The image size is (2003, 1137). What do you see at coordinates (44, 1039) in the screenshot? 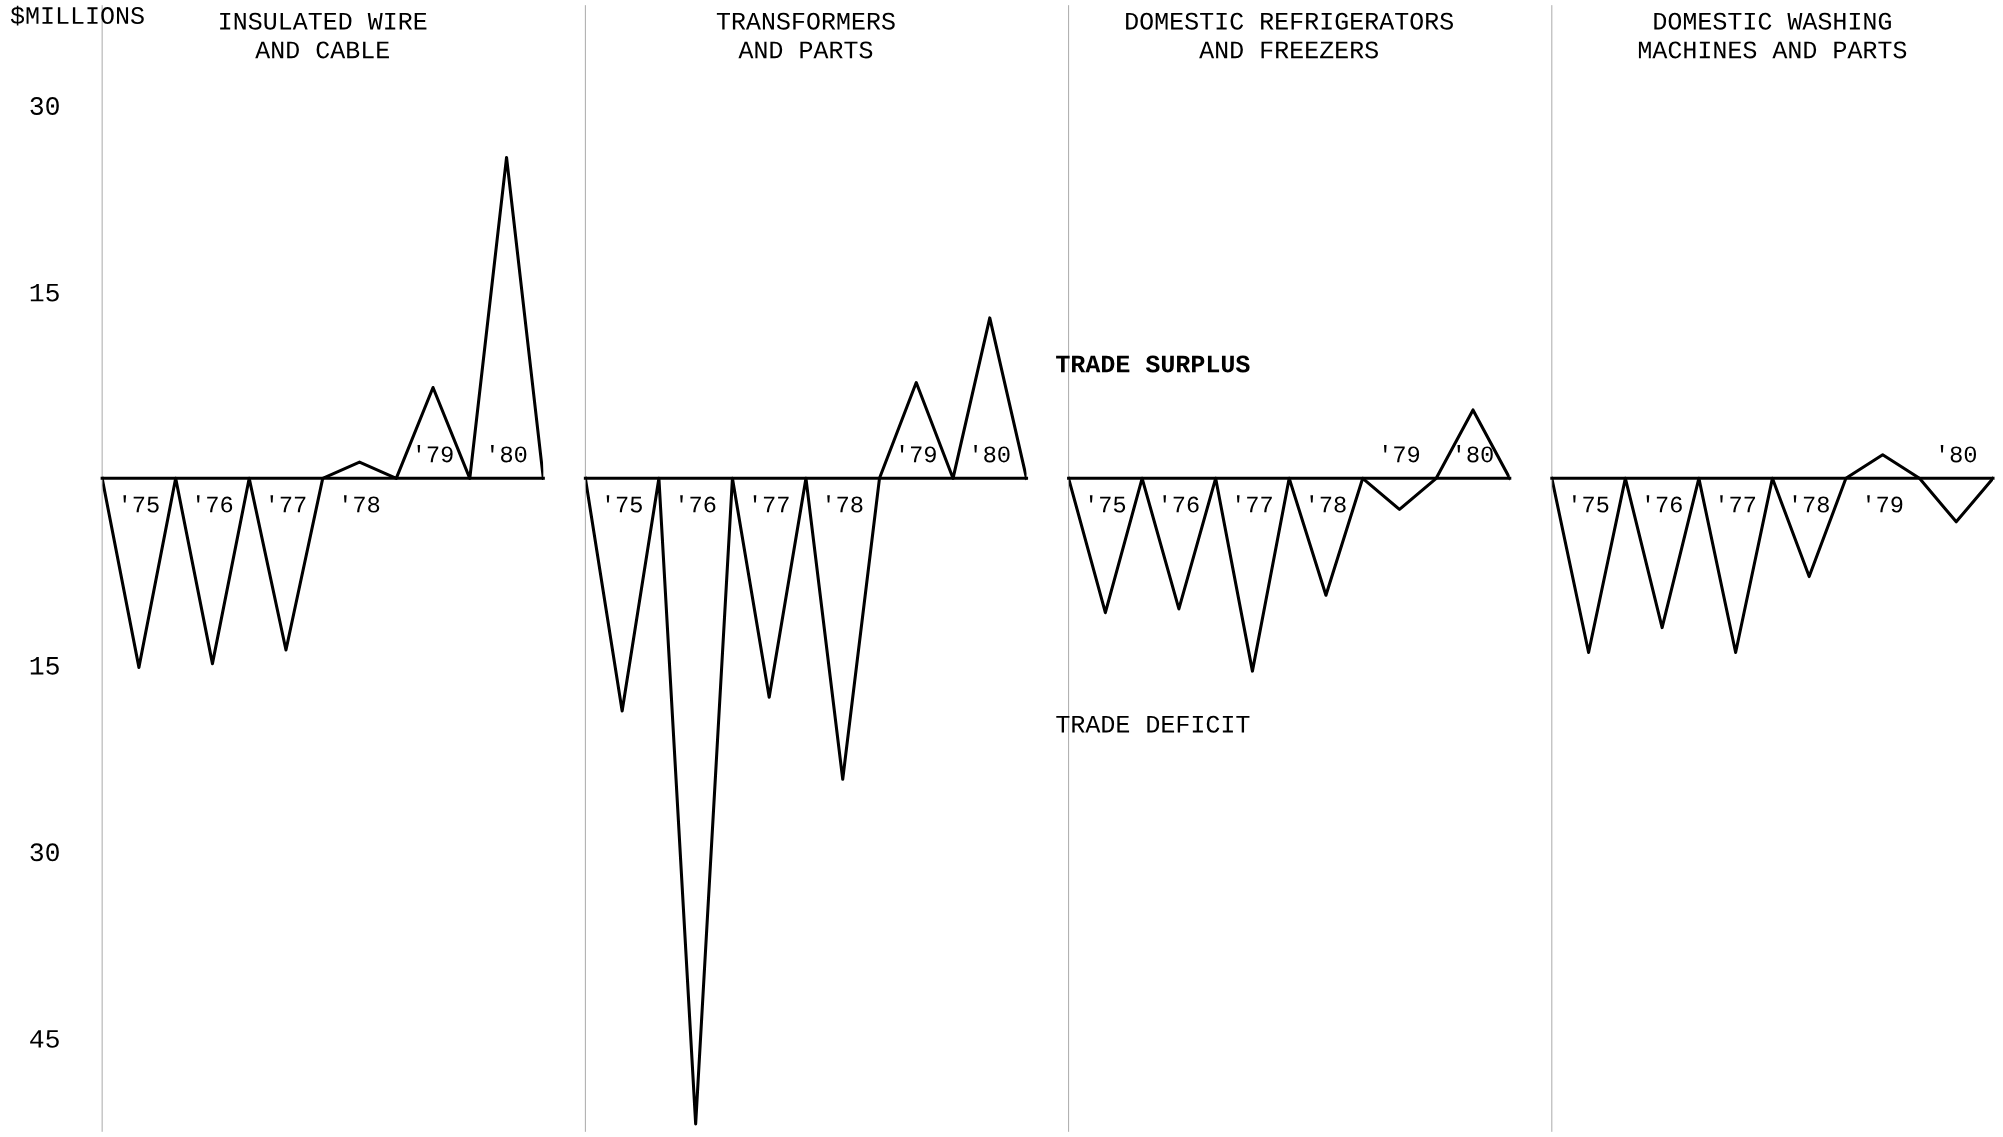
I see `y-tick-label: 45` at bounding box center [44, 1039].